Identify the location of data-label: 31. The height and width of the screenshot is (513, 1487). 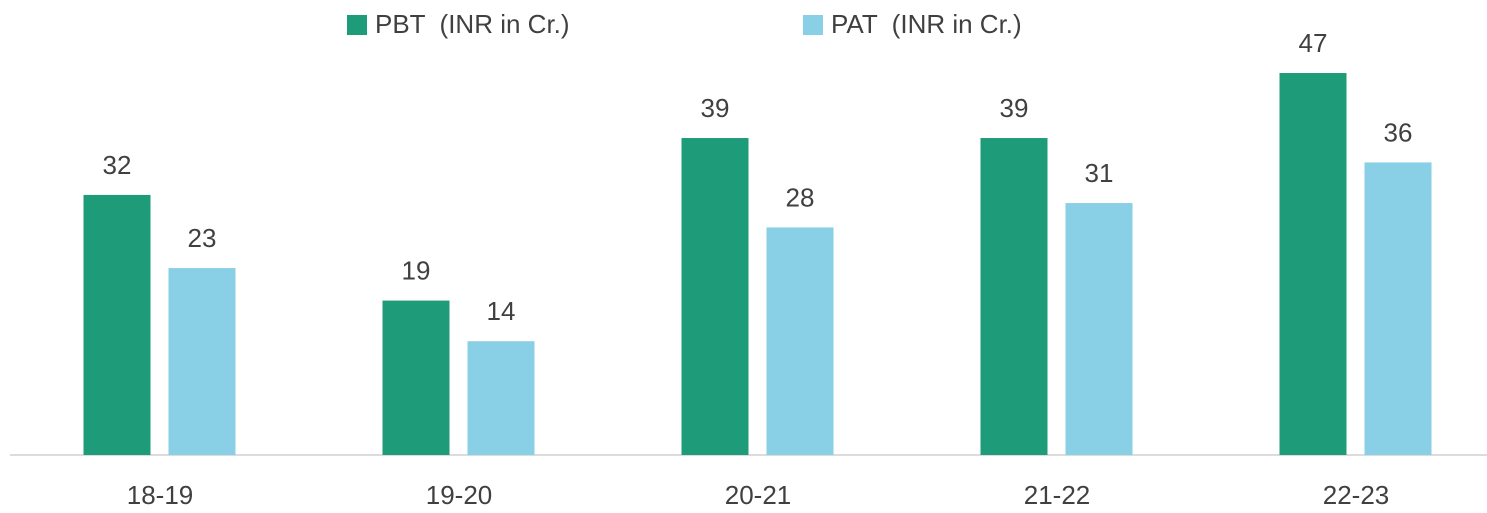
(1099, 173).